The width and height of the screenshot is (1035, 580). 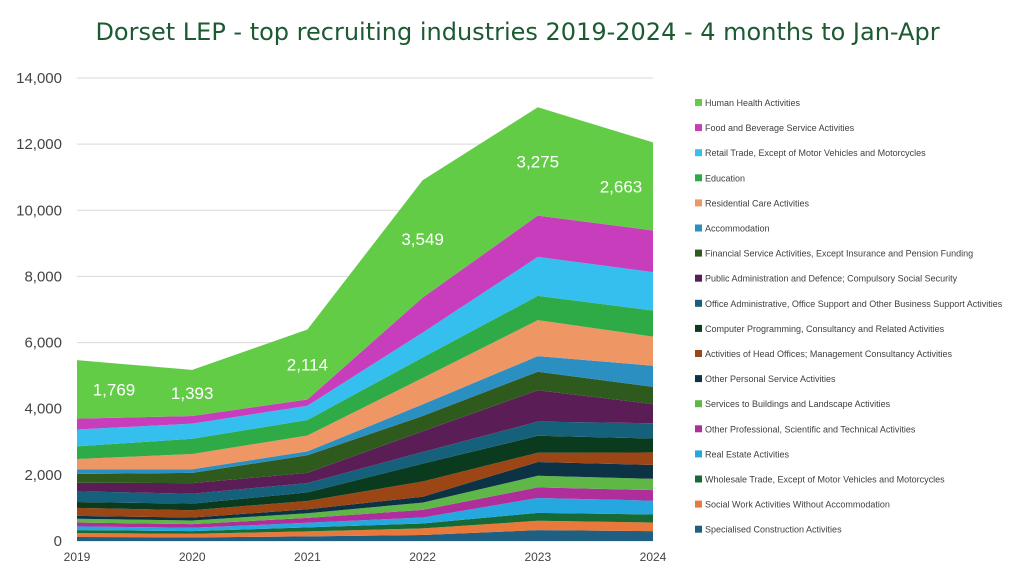 I want to click on y-tick-label: 8,000, so click(x=43, y=276).